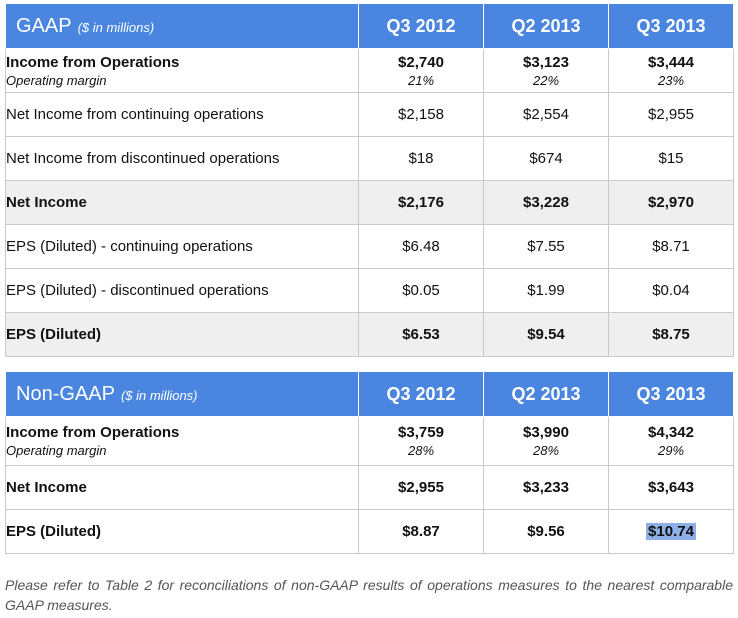 Image resolution: width=738 pixels, height=618 pixels. What do you see at coordinates (546, 487) in the screenshot?
I see `cell-value: $3,233` at bounding box center [546, 487].